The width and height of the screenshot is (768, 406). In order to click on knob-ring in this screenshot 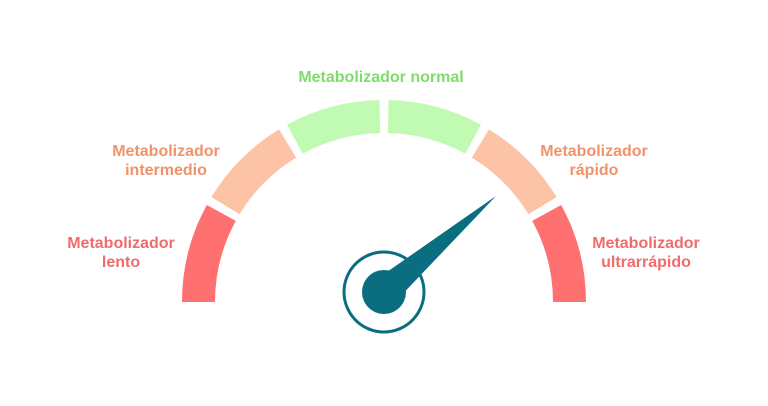, I will do `click(384, 292)`.